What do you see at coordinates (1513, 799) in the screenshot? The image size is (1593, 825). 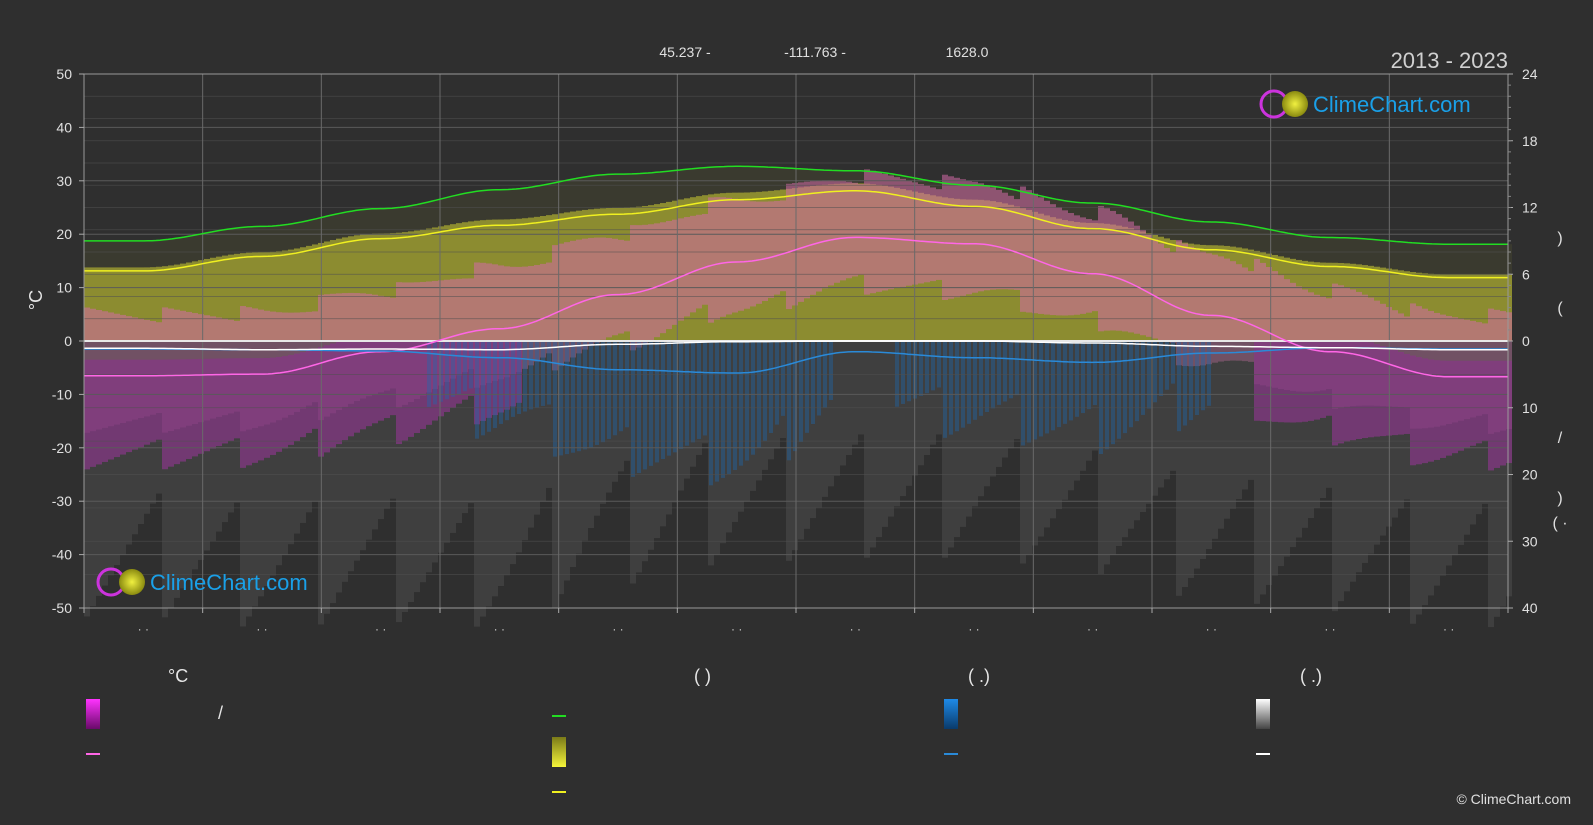 I see `copyright: © ClimeChart.com` at bounding box center [1513, 799].